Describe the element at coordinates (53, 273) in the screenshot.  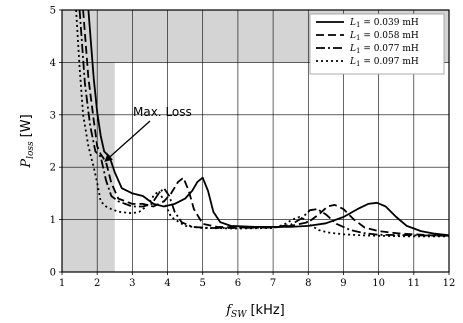
I see `y-tick-label-0: 0` at that location.